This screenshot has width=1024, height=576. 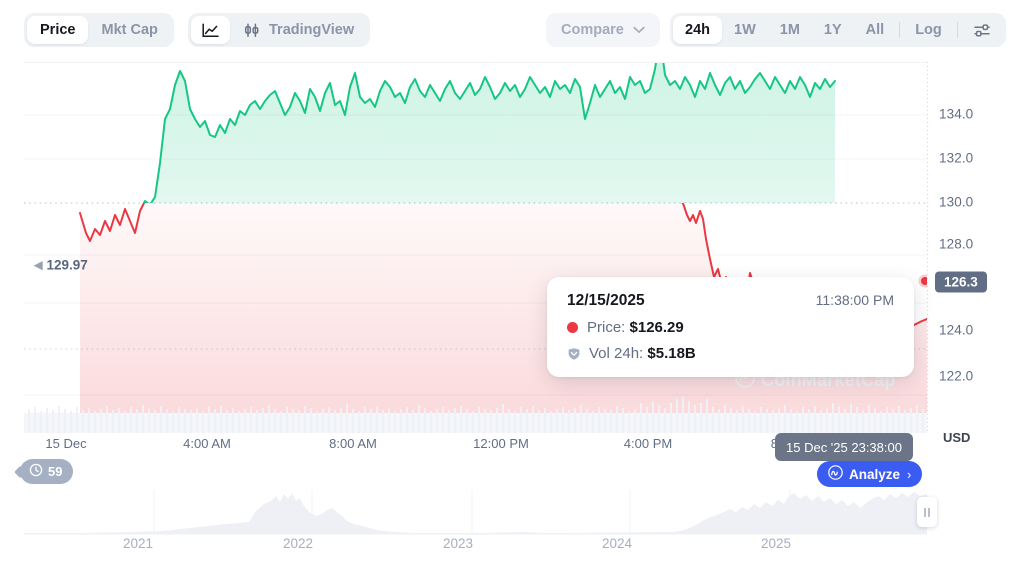 What do you see at coordinates (512, 28) in the screenshot?
I see `chart-toolbar: Price Mkt Cap` at bounding box center [512, 28].